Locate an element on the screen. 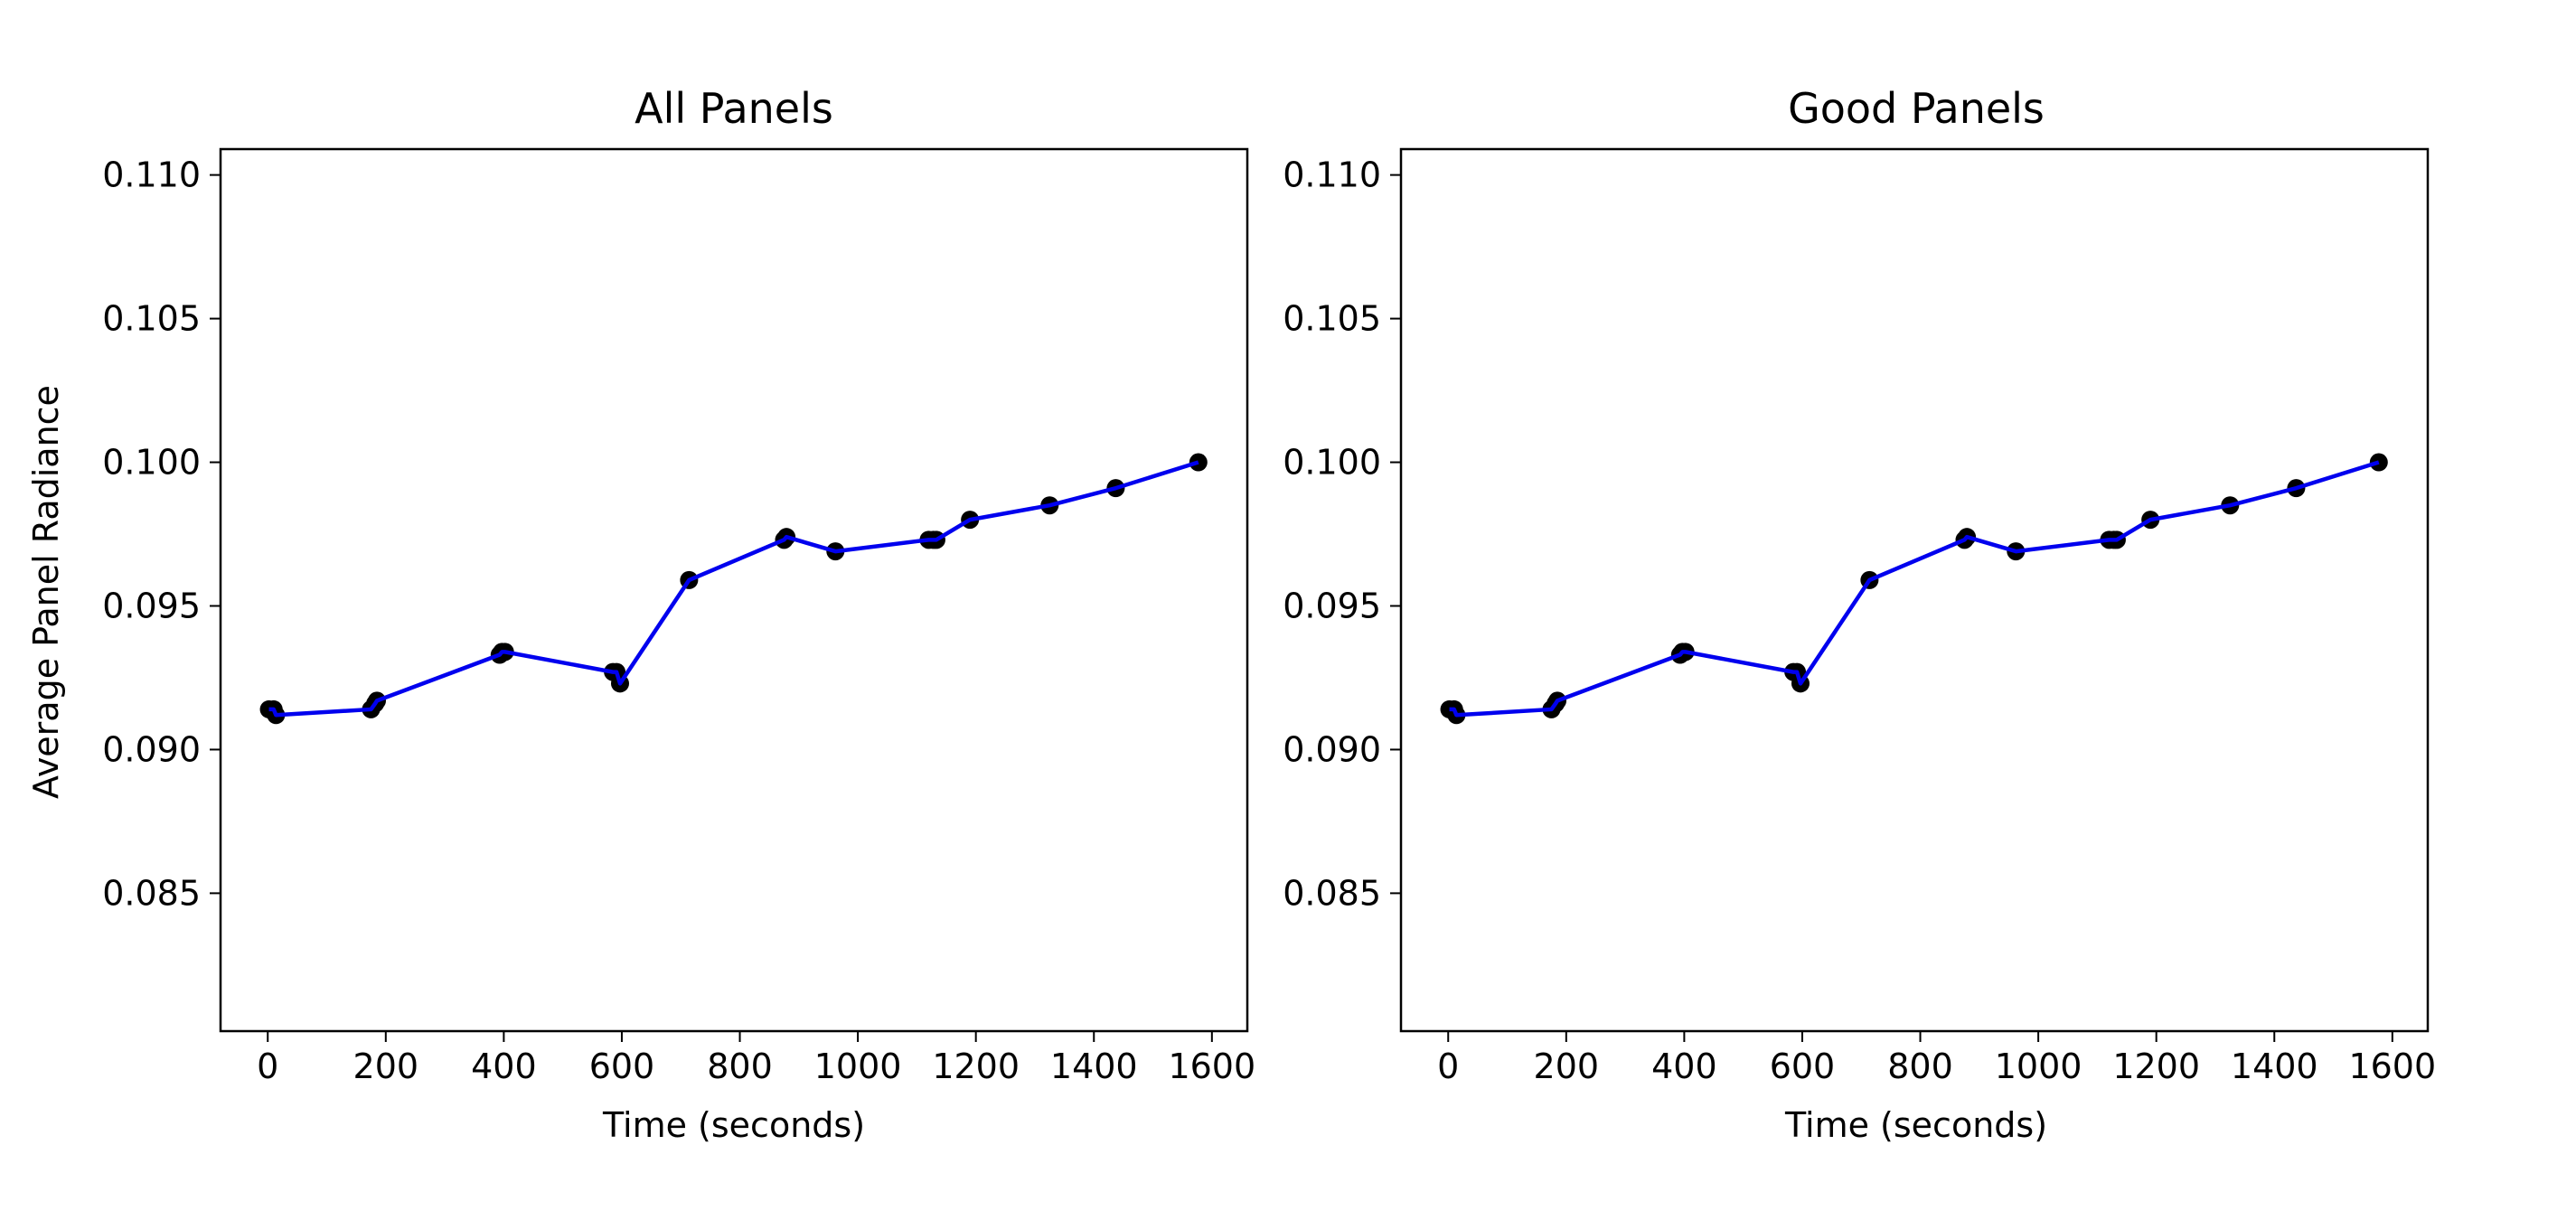  y-axis-label: Average Panel Radiance is located at coordinates (46, 592).